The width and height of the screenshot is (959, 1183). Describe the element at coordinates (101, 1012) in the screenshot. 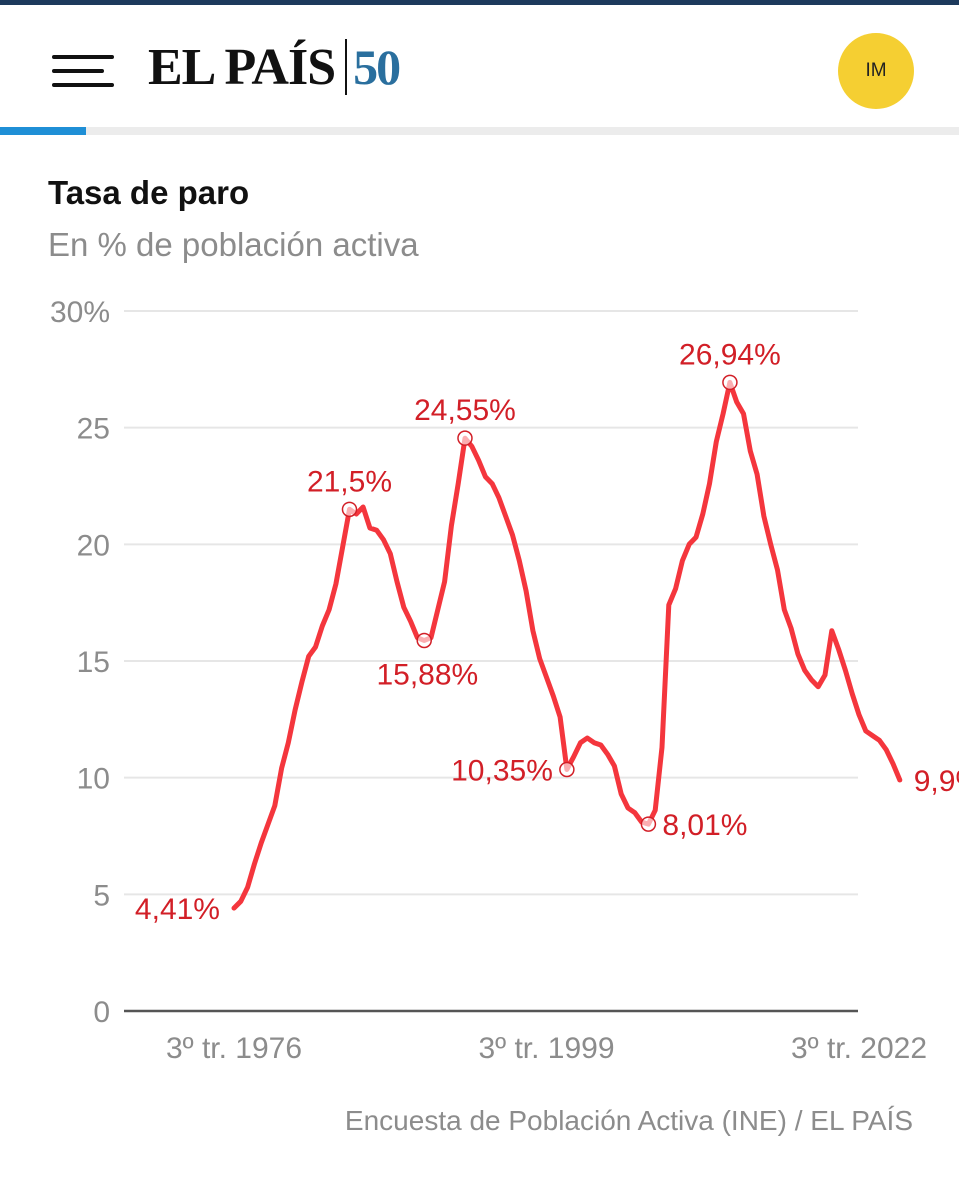

I see `y-tick-label: 0` at that location.